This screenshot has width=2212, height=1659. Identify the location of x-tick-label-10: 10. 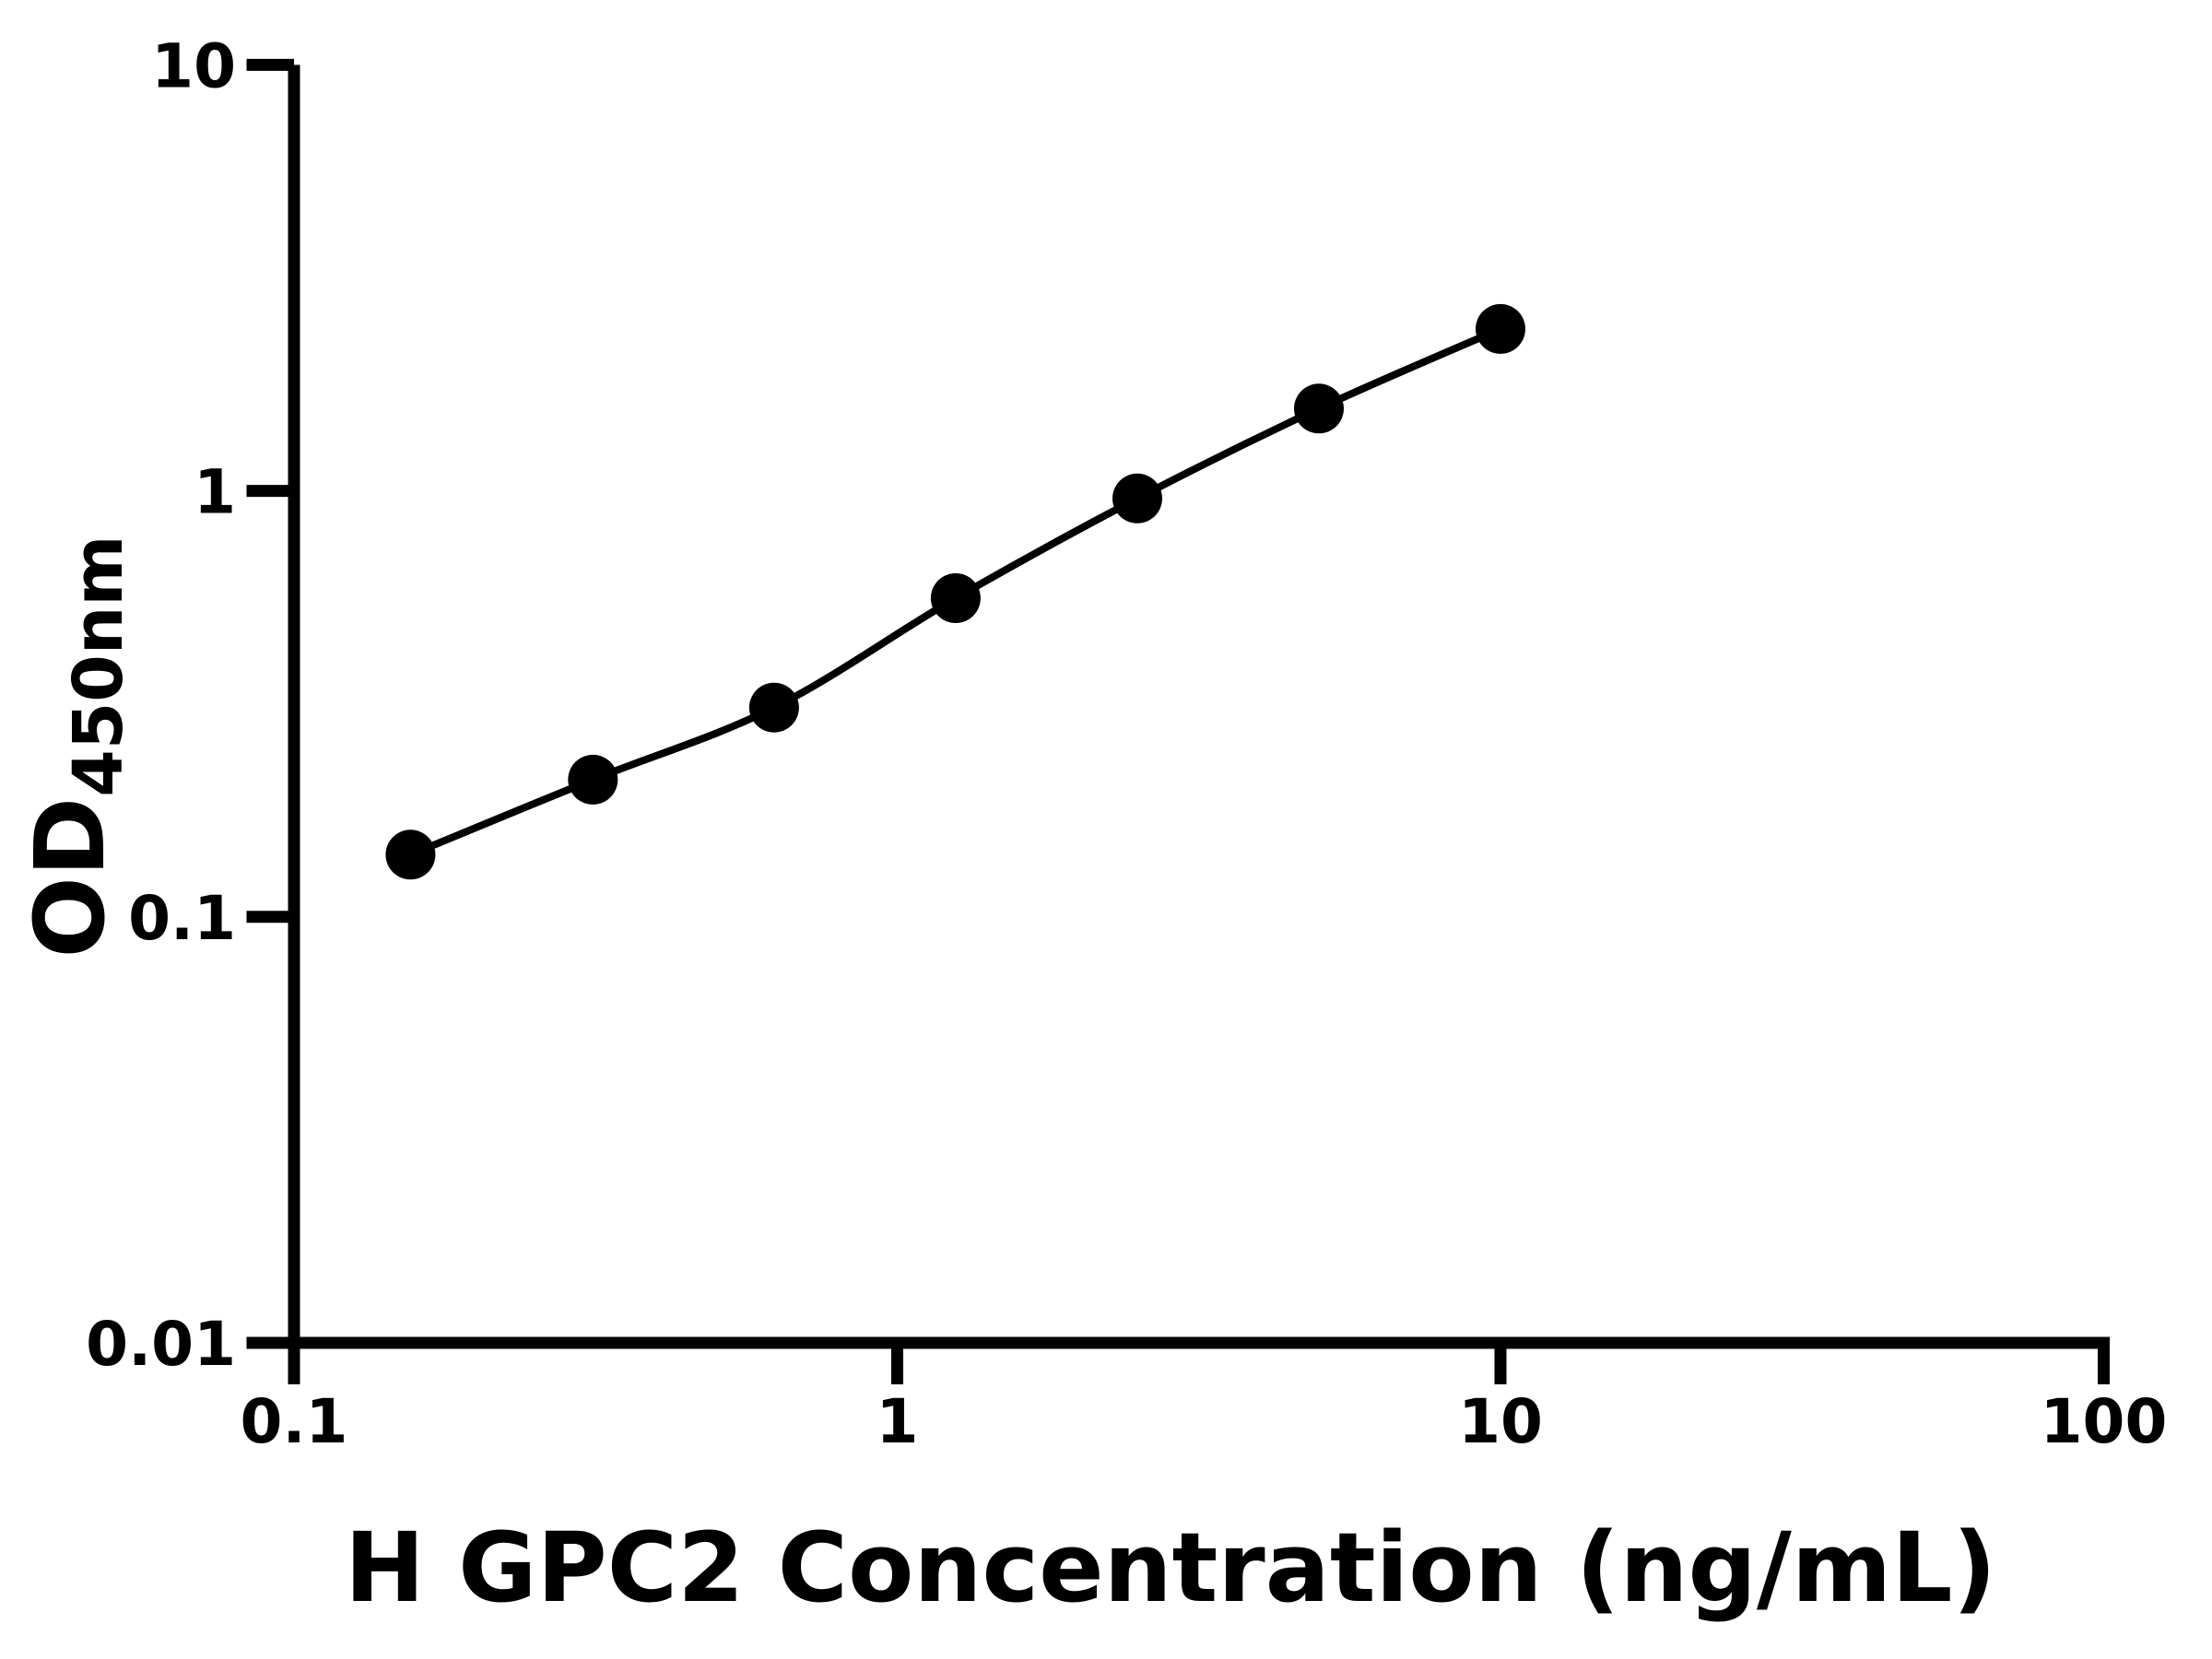
(1500, 1421).